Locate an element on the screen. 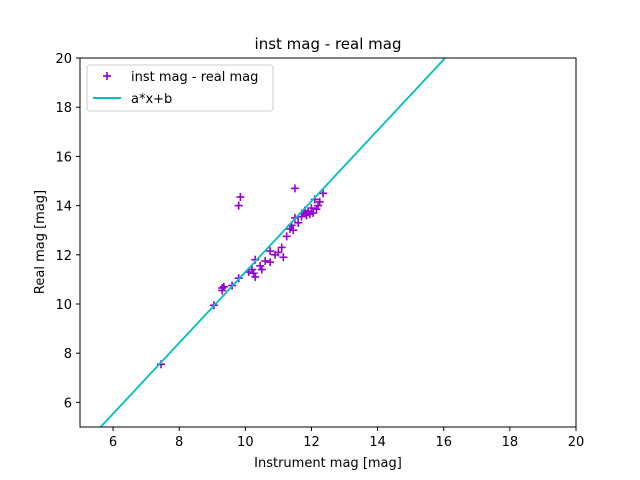 This screenshot has width=640, height=480. y-tick-label: 20 is located at coordinates (63, 59).